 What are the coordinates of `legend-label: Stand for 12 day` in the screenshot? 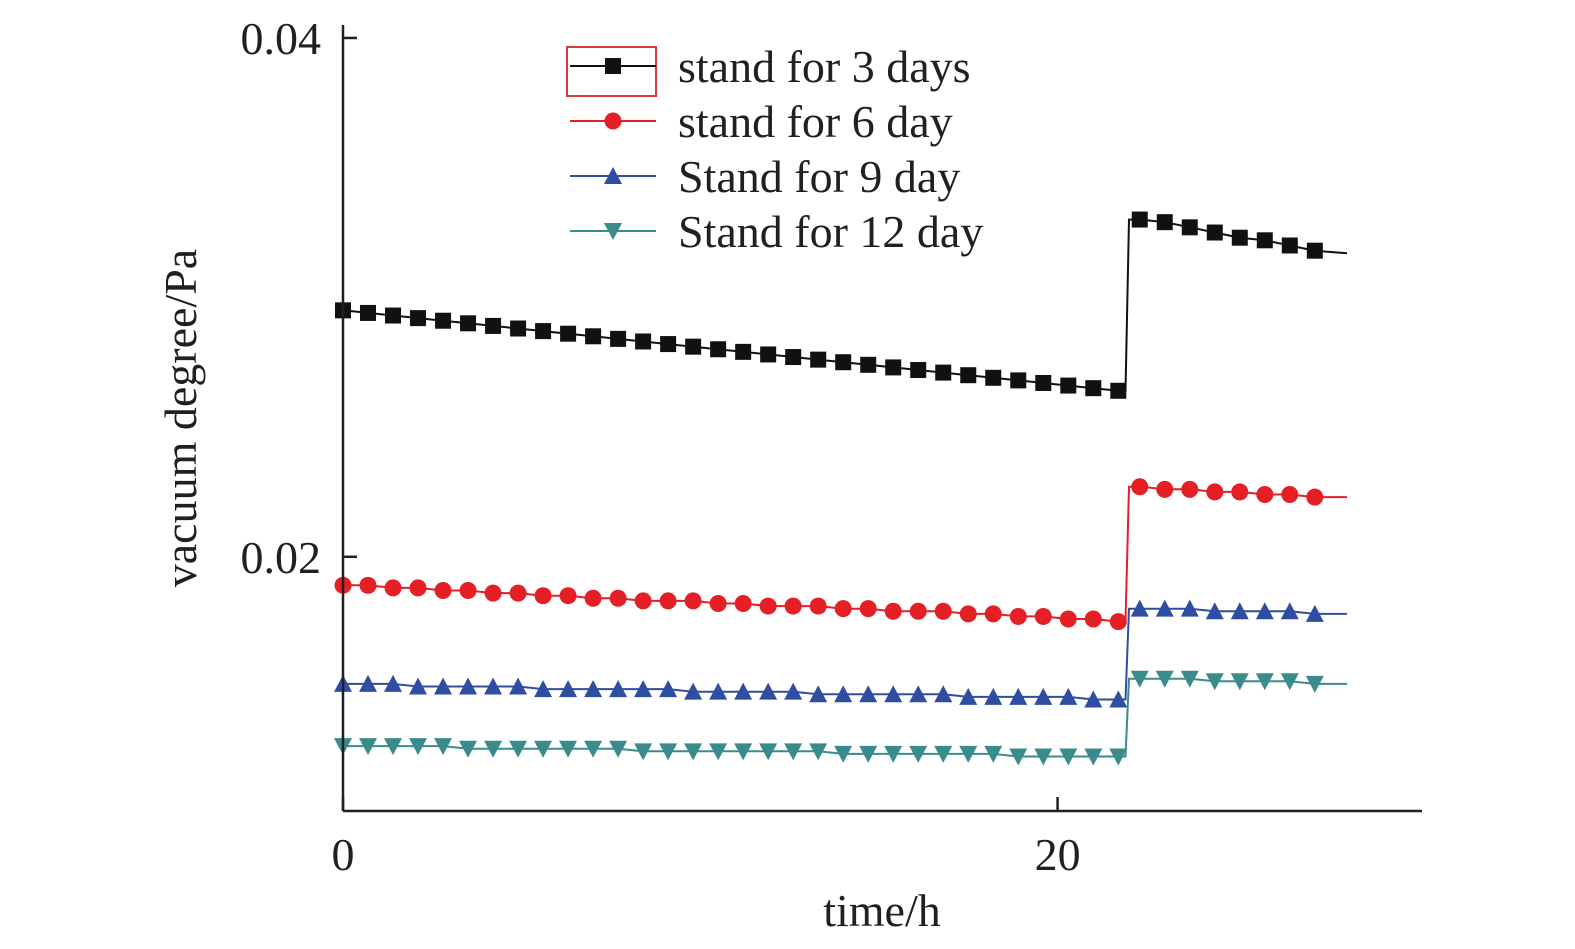 It's located at (830, 231).